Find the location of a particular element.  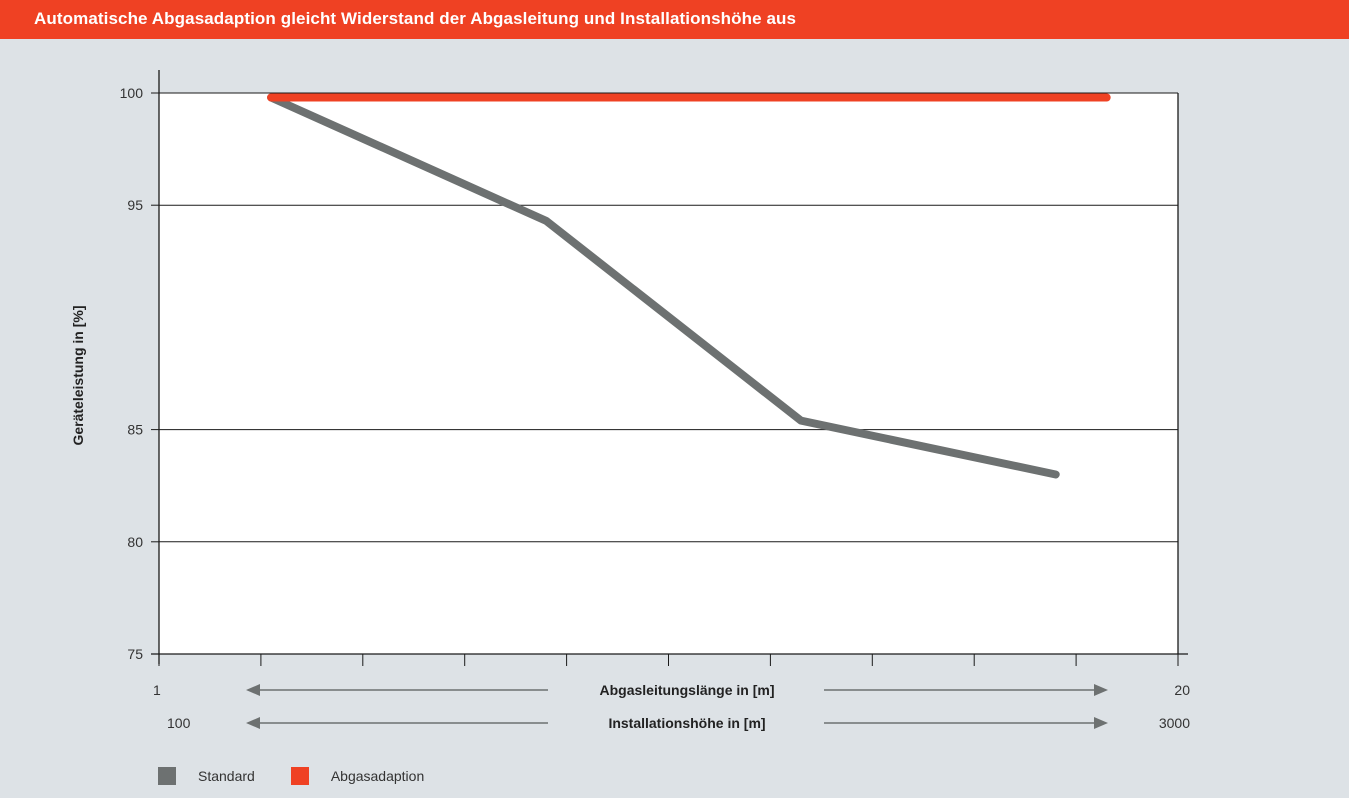

legend: Standard Abgasadaption is located at coordinates (309, 776).